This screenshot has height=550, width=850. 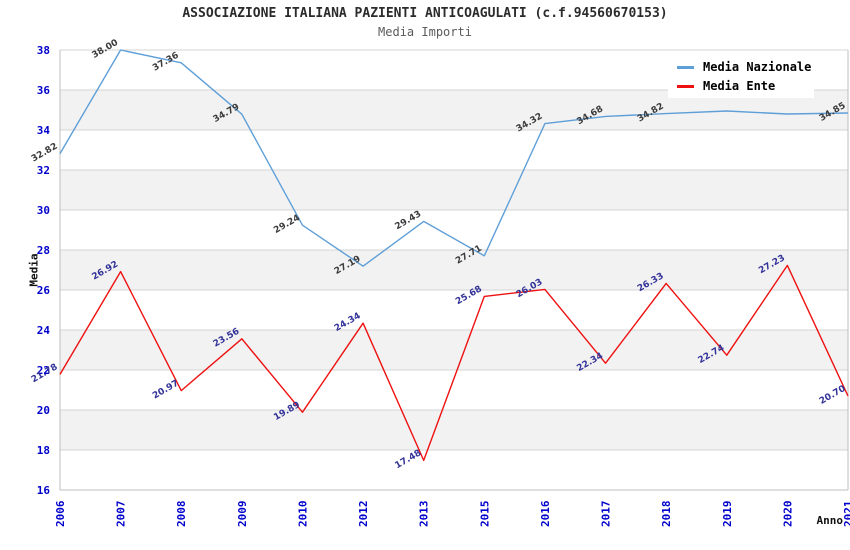 I want to click on point-label: 32.82, so click(x=45, y=153).